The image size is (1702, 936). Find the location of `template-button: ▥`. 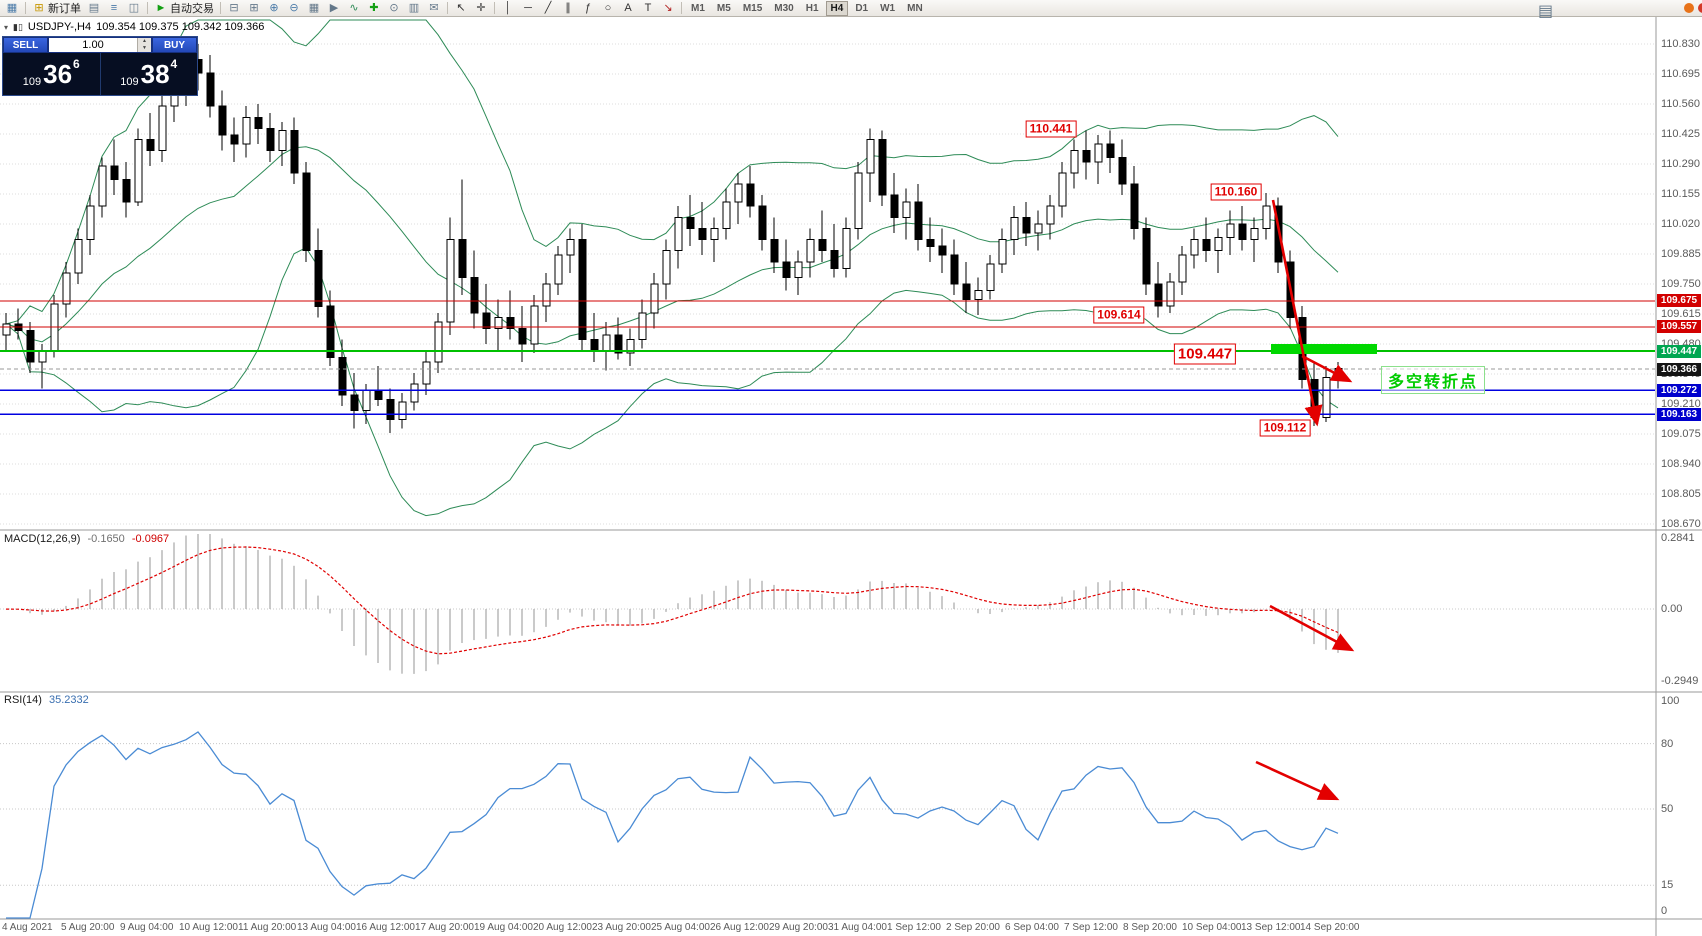

template-button: ▥ is located at coordinates (414, 8).